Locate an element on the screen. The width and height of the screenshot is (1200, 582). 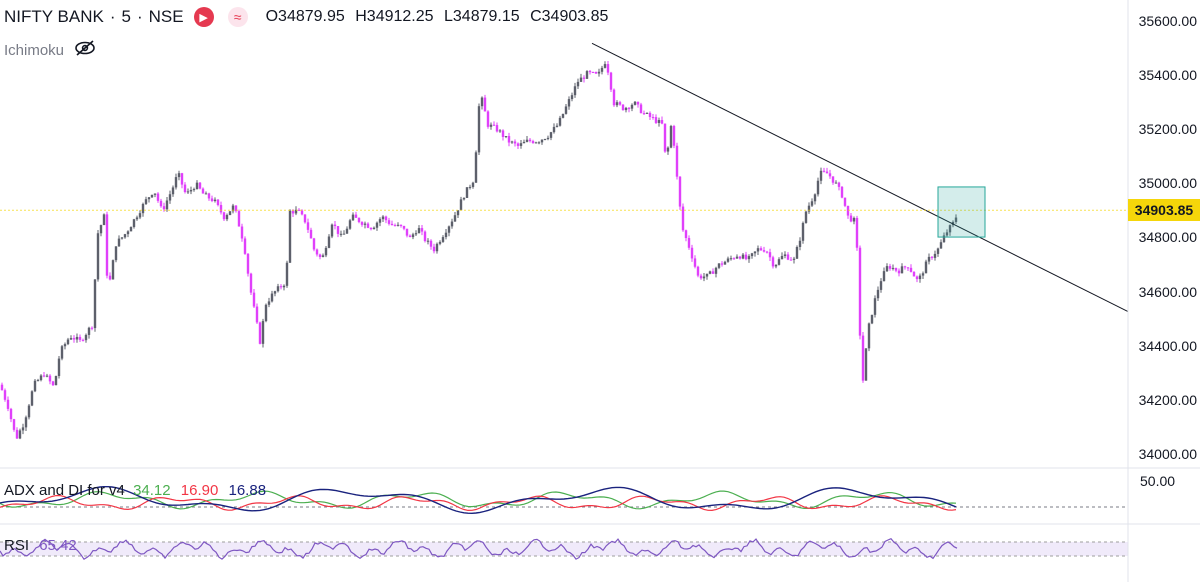
adx-line is located at coordinates (478, 500).